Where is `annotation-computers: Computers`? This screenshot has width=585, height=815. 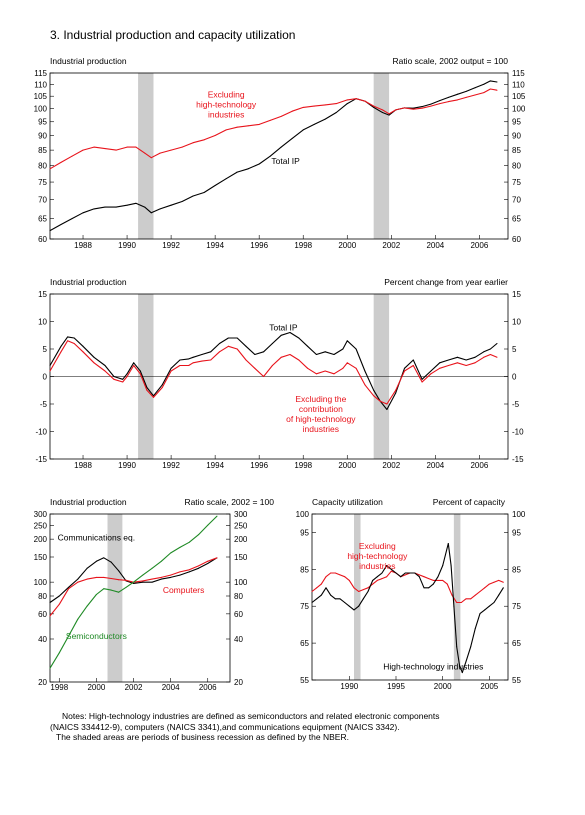
annotation-computers: Computers is located at coordinates (184, 590).